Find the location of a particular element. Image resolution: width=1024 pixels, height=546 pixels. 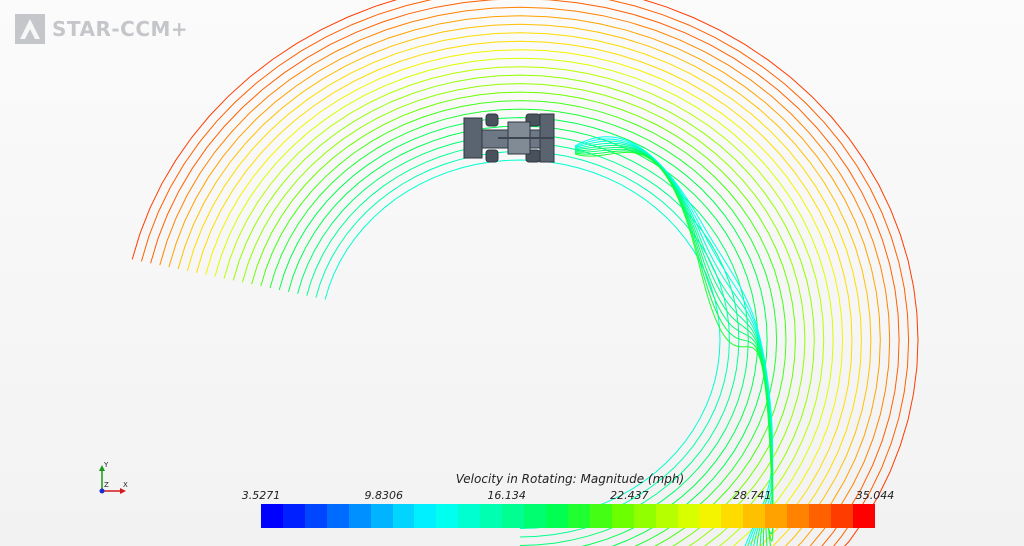

legend-tick-label: 22.437 is located at coordinates (629, 495).